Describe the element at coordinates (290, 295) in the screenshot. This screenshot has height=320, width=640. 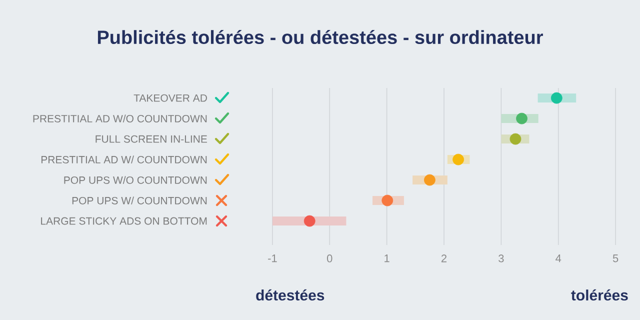
I see `text: détestées` at that location.